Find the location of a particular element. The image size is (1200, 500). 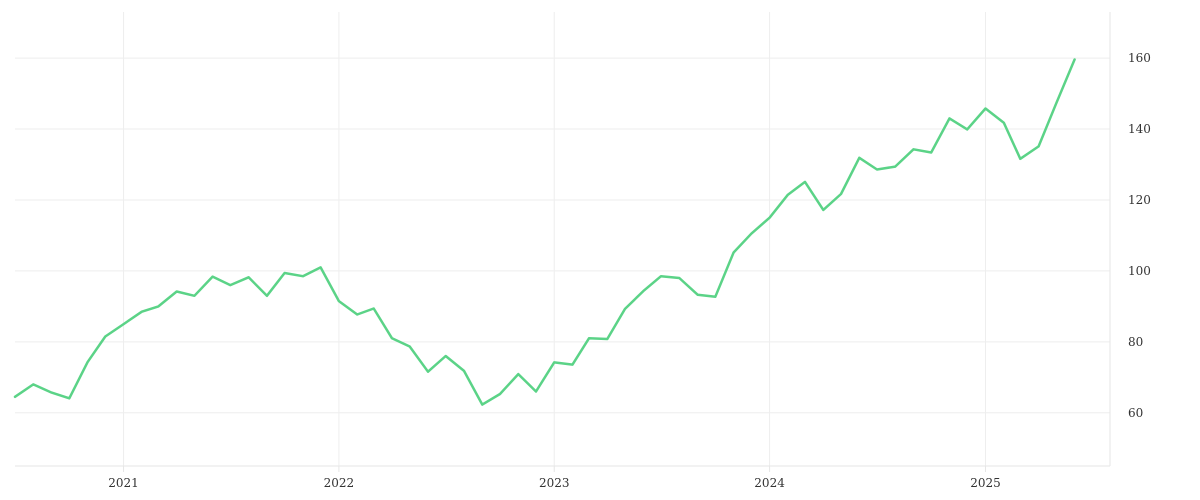

x-tick-label-2024: 2024 is located at coordinates (769, 483).